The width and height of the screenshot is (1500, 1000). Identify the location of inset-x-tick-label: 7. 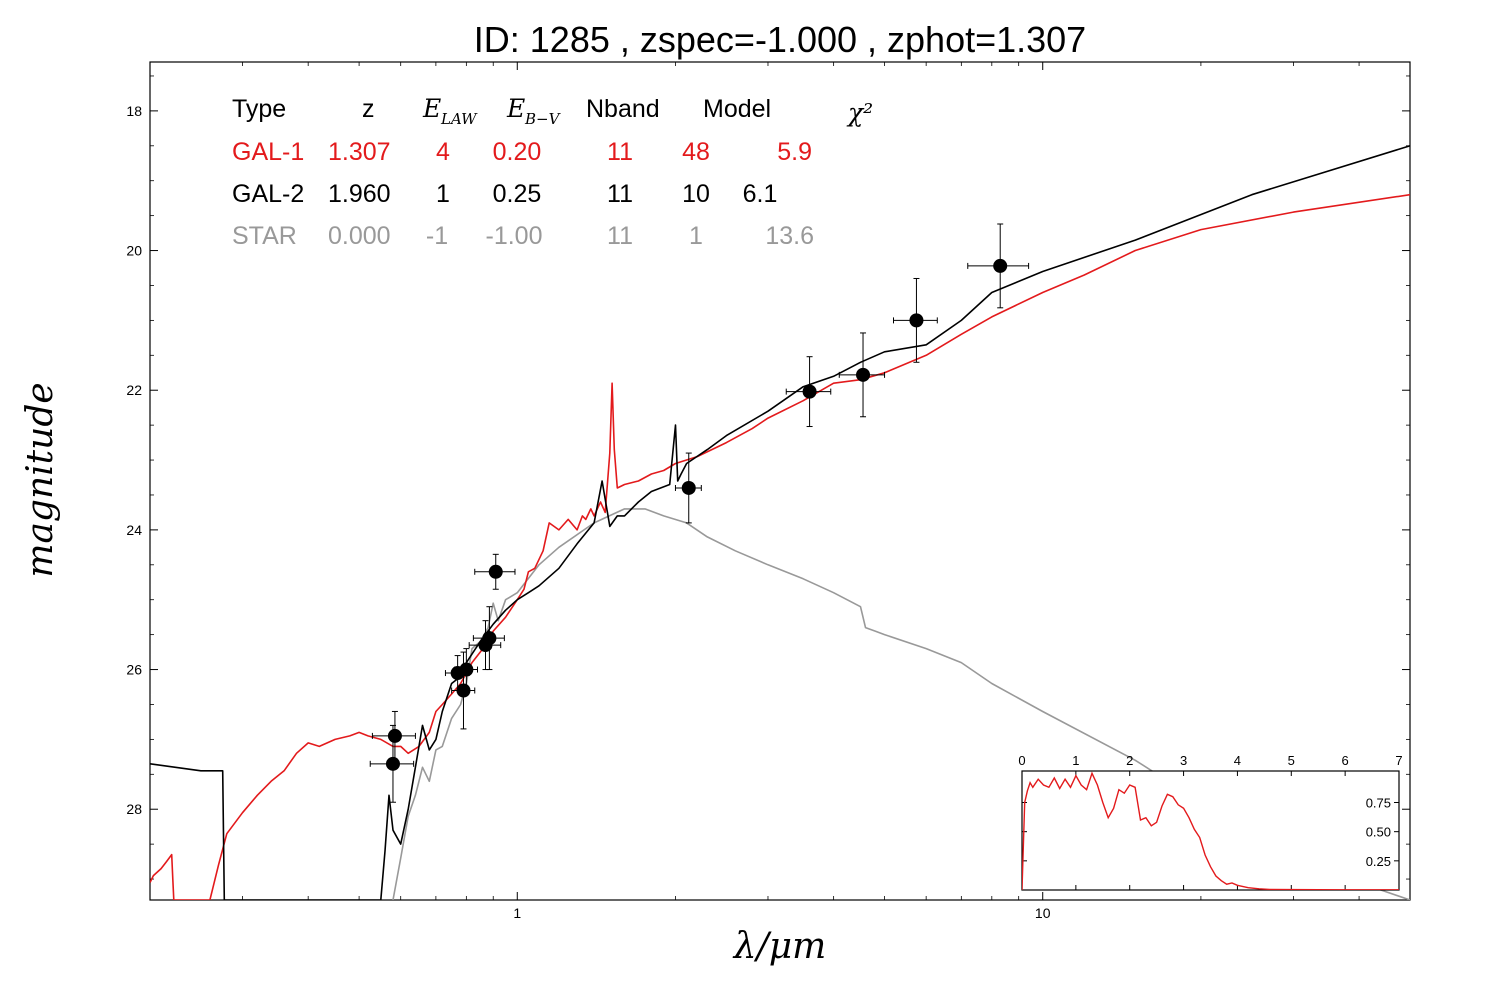
(1398, 760).